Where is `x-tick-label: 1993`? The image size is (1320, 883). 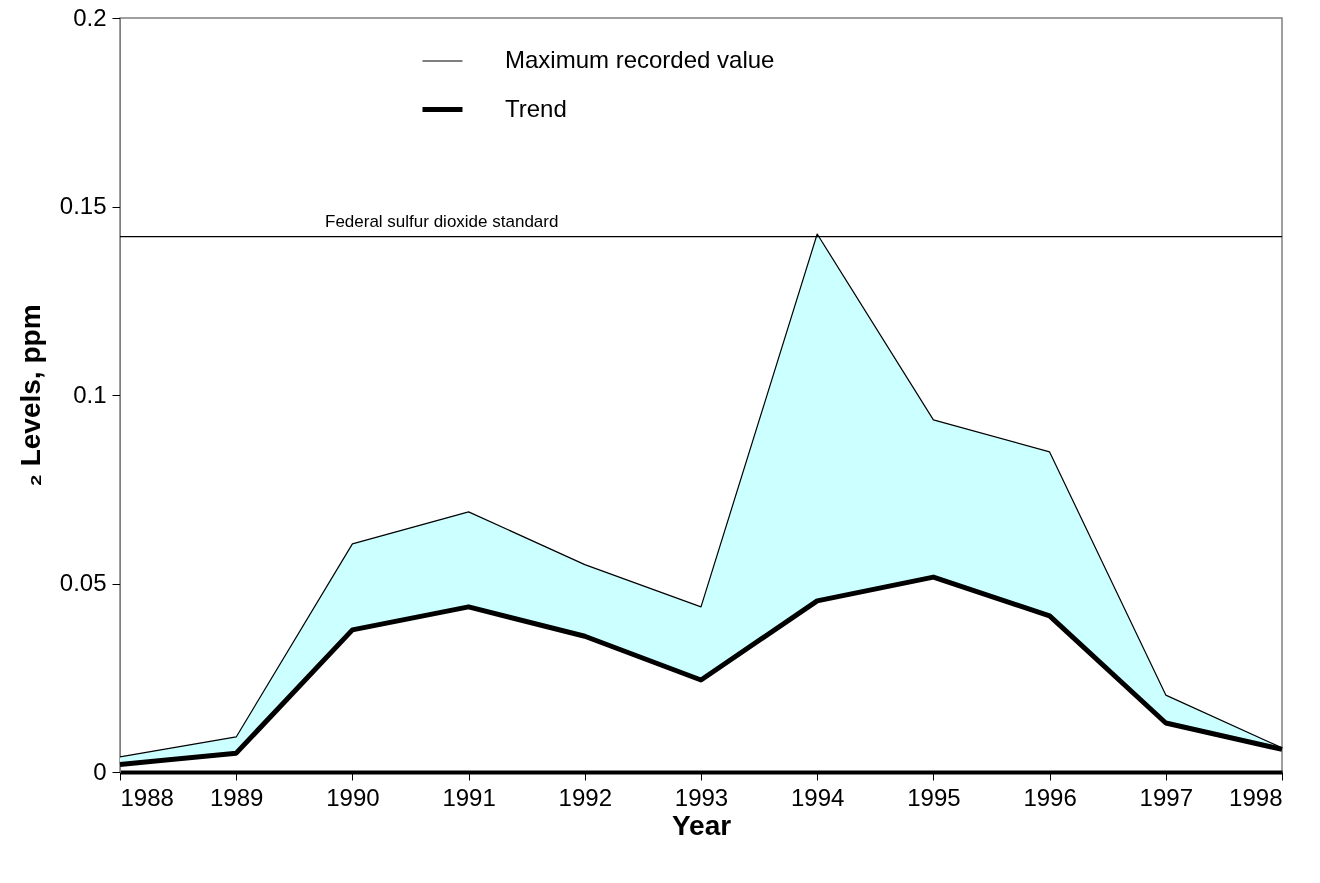
x-tick-label: 1993 is located at coordinates (701, 797).